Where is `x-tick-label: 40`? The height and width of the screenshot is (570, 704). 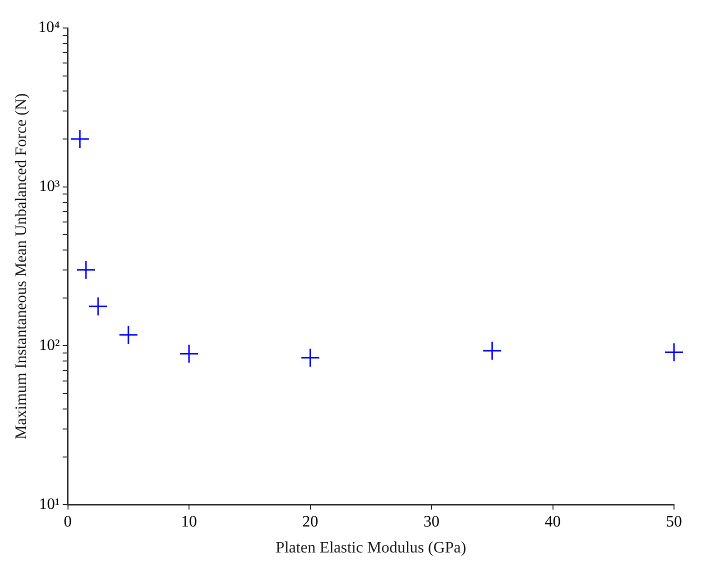
x-tick-label: 40 is located at coordinates (552, 521).